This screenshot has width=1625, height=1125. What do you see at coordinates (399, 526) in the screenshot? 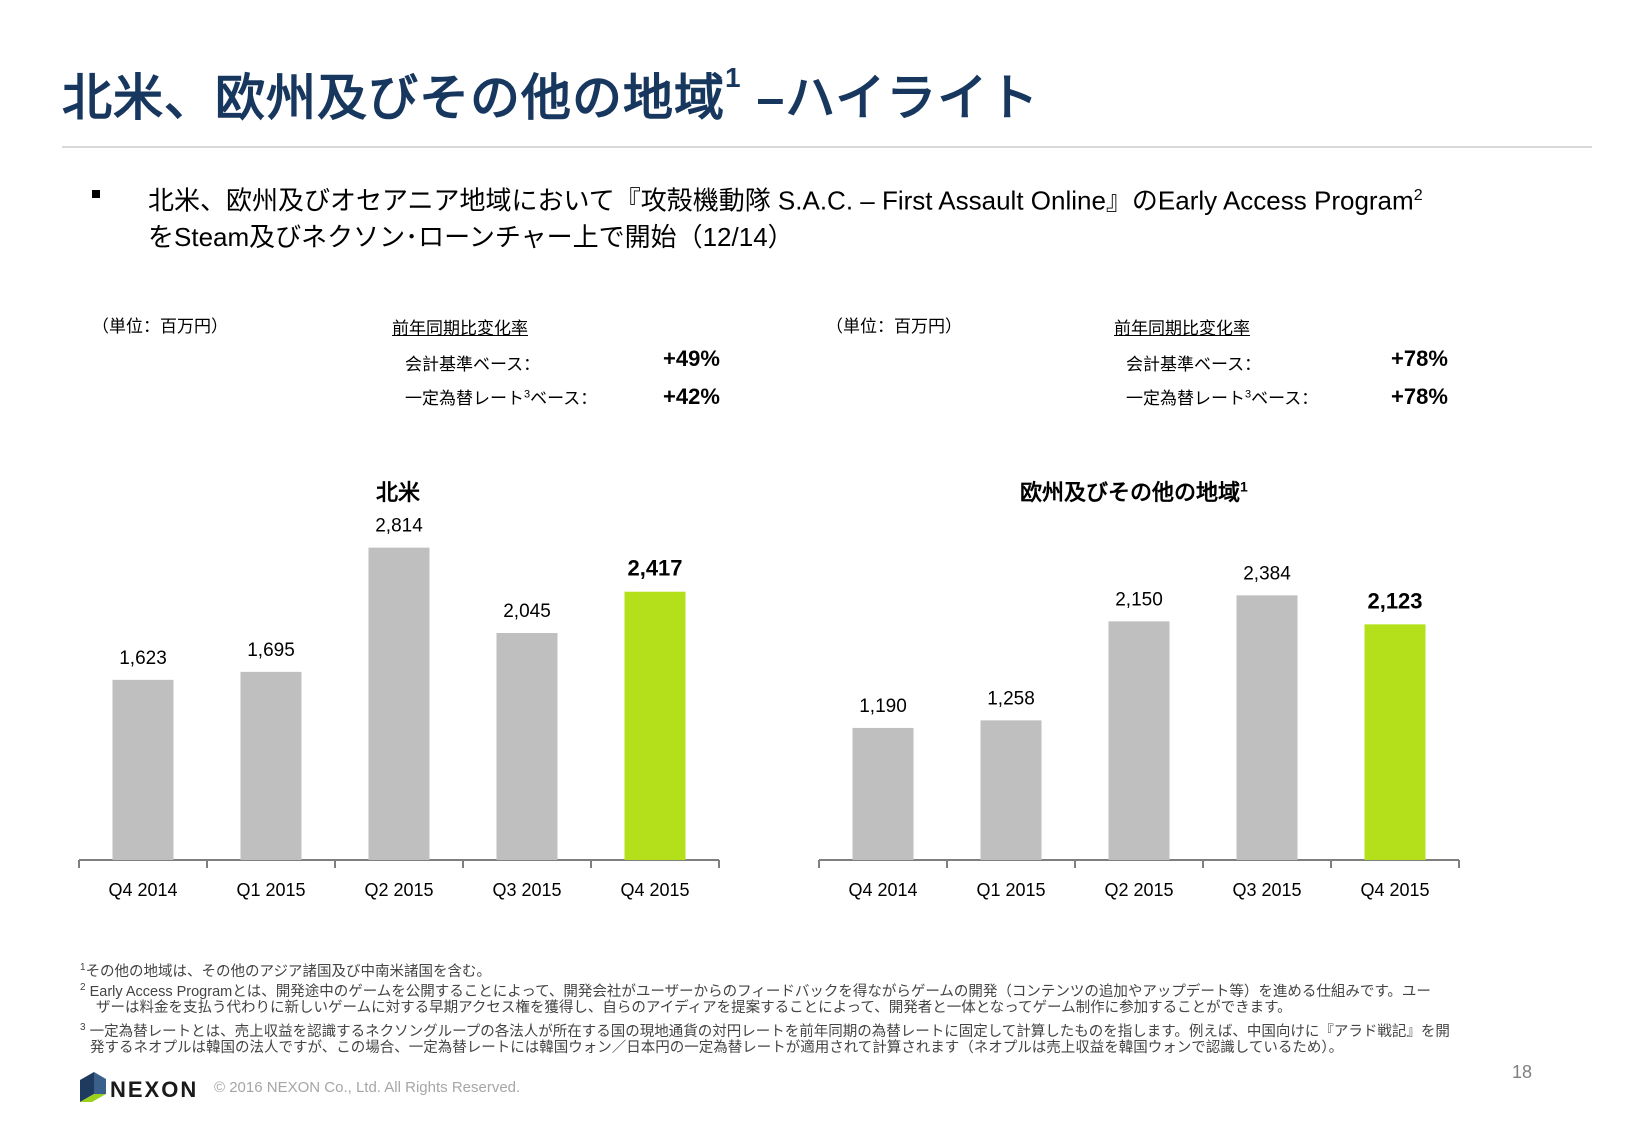
I see `na-value-label: 2,814` at bounding box center [399, 526].